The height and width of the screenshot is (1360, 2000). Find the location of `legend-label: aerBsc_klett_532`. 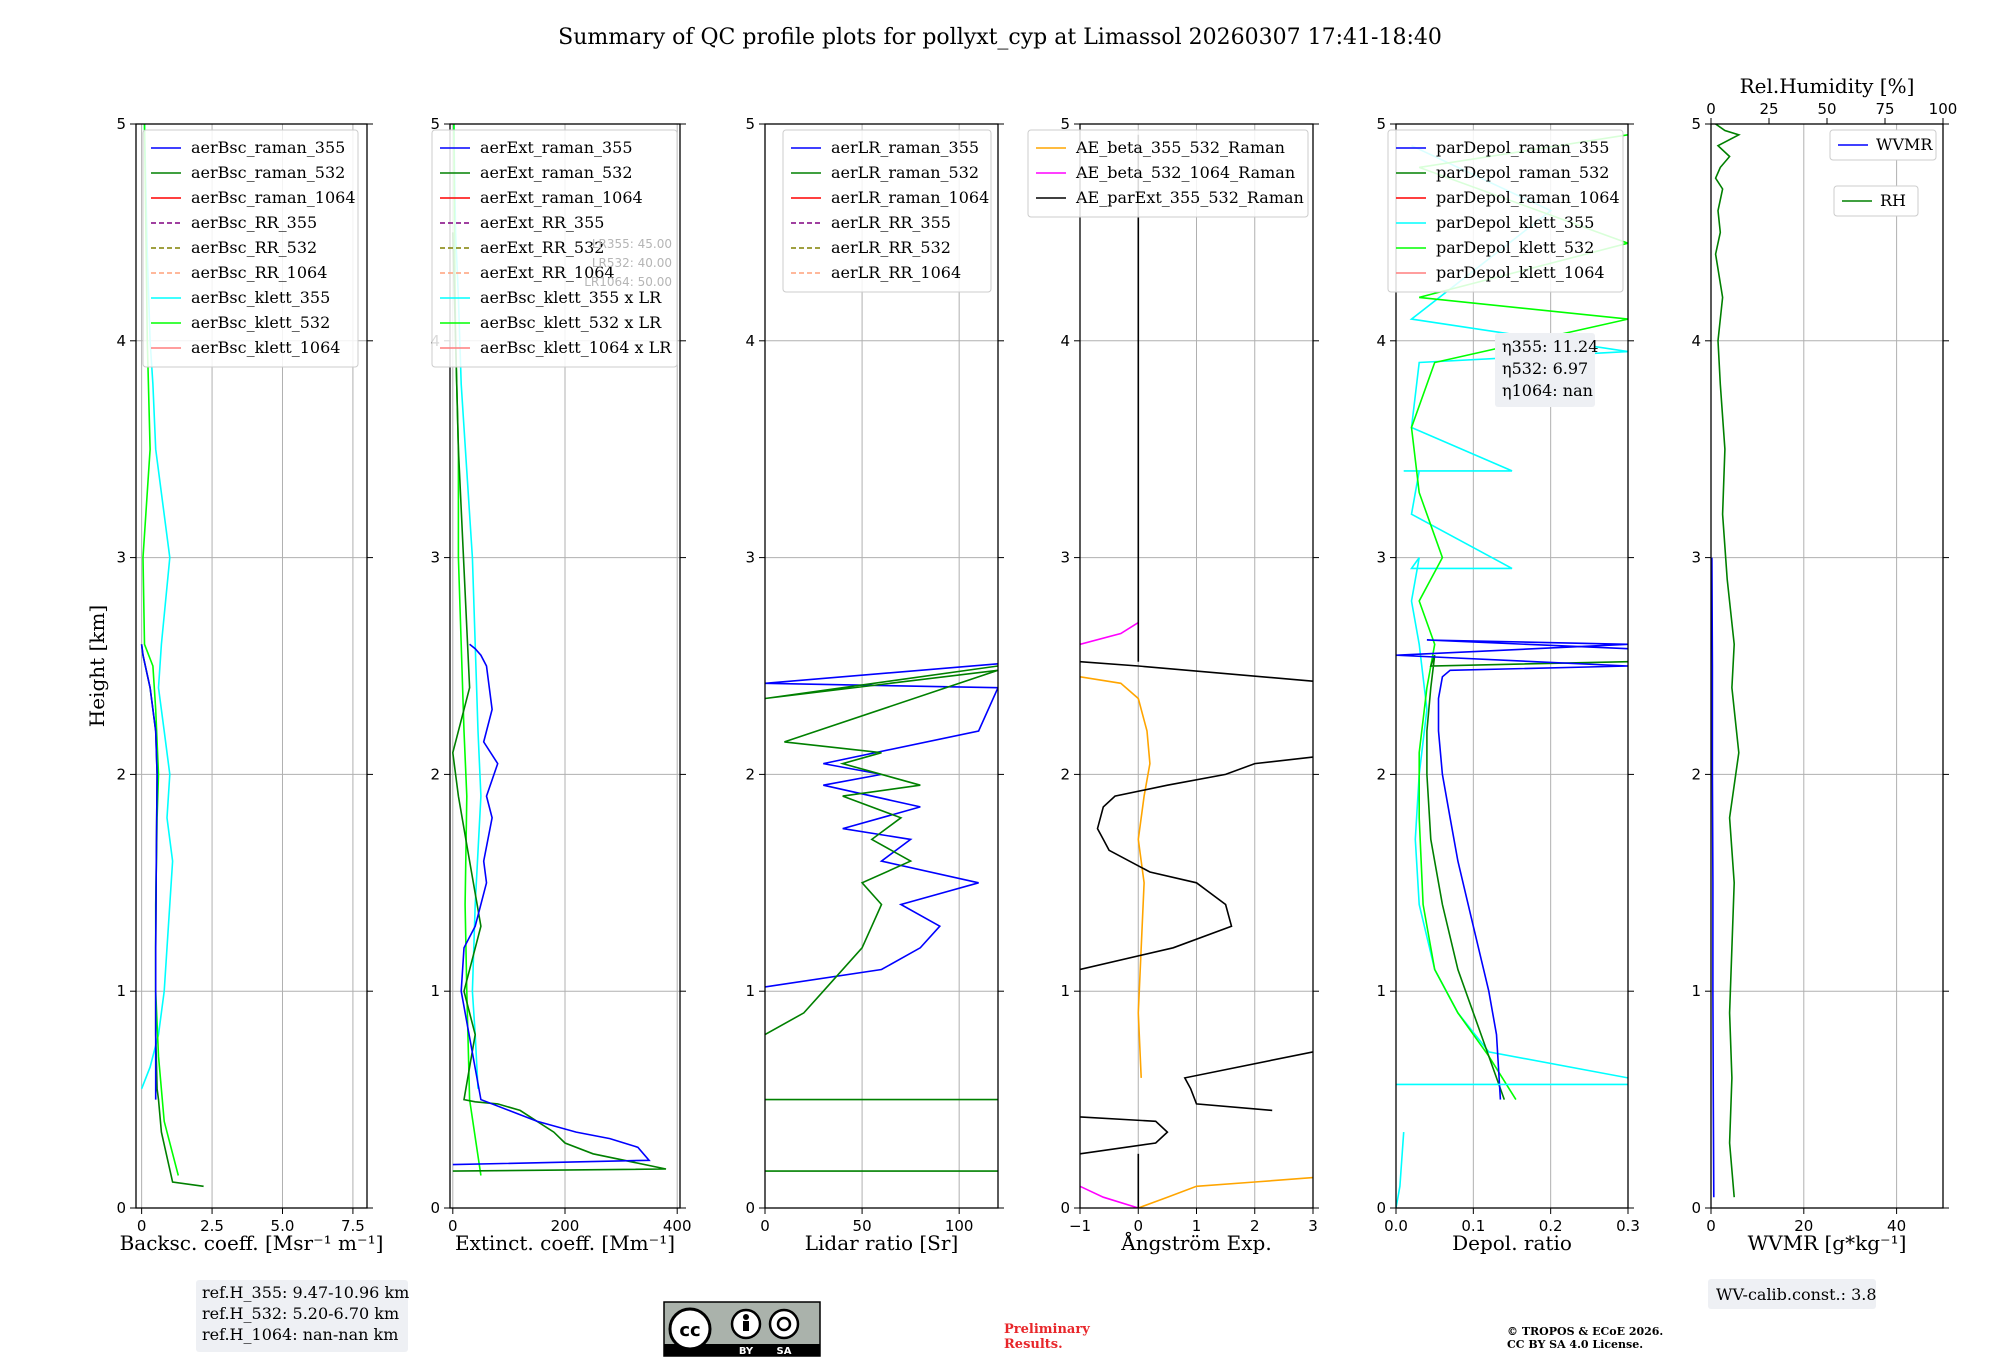

legend-label: aerBsc_klett_532 is located at coordinates (260, 322).